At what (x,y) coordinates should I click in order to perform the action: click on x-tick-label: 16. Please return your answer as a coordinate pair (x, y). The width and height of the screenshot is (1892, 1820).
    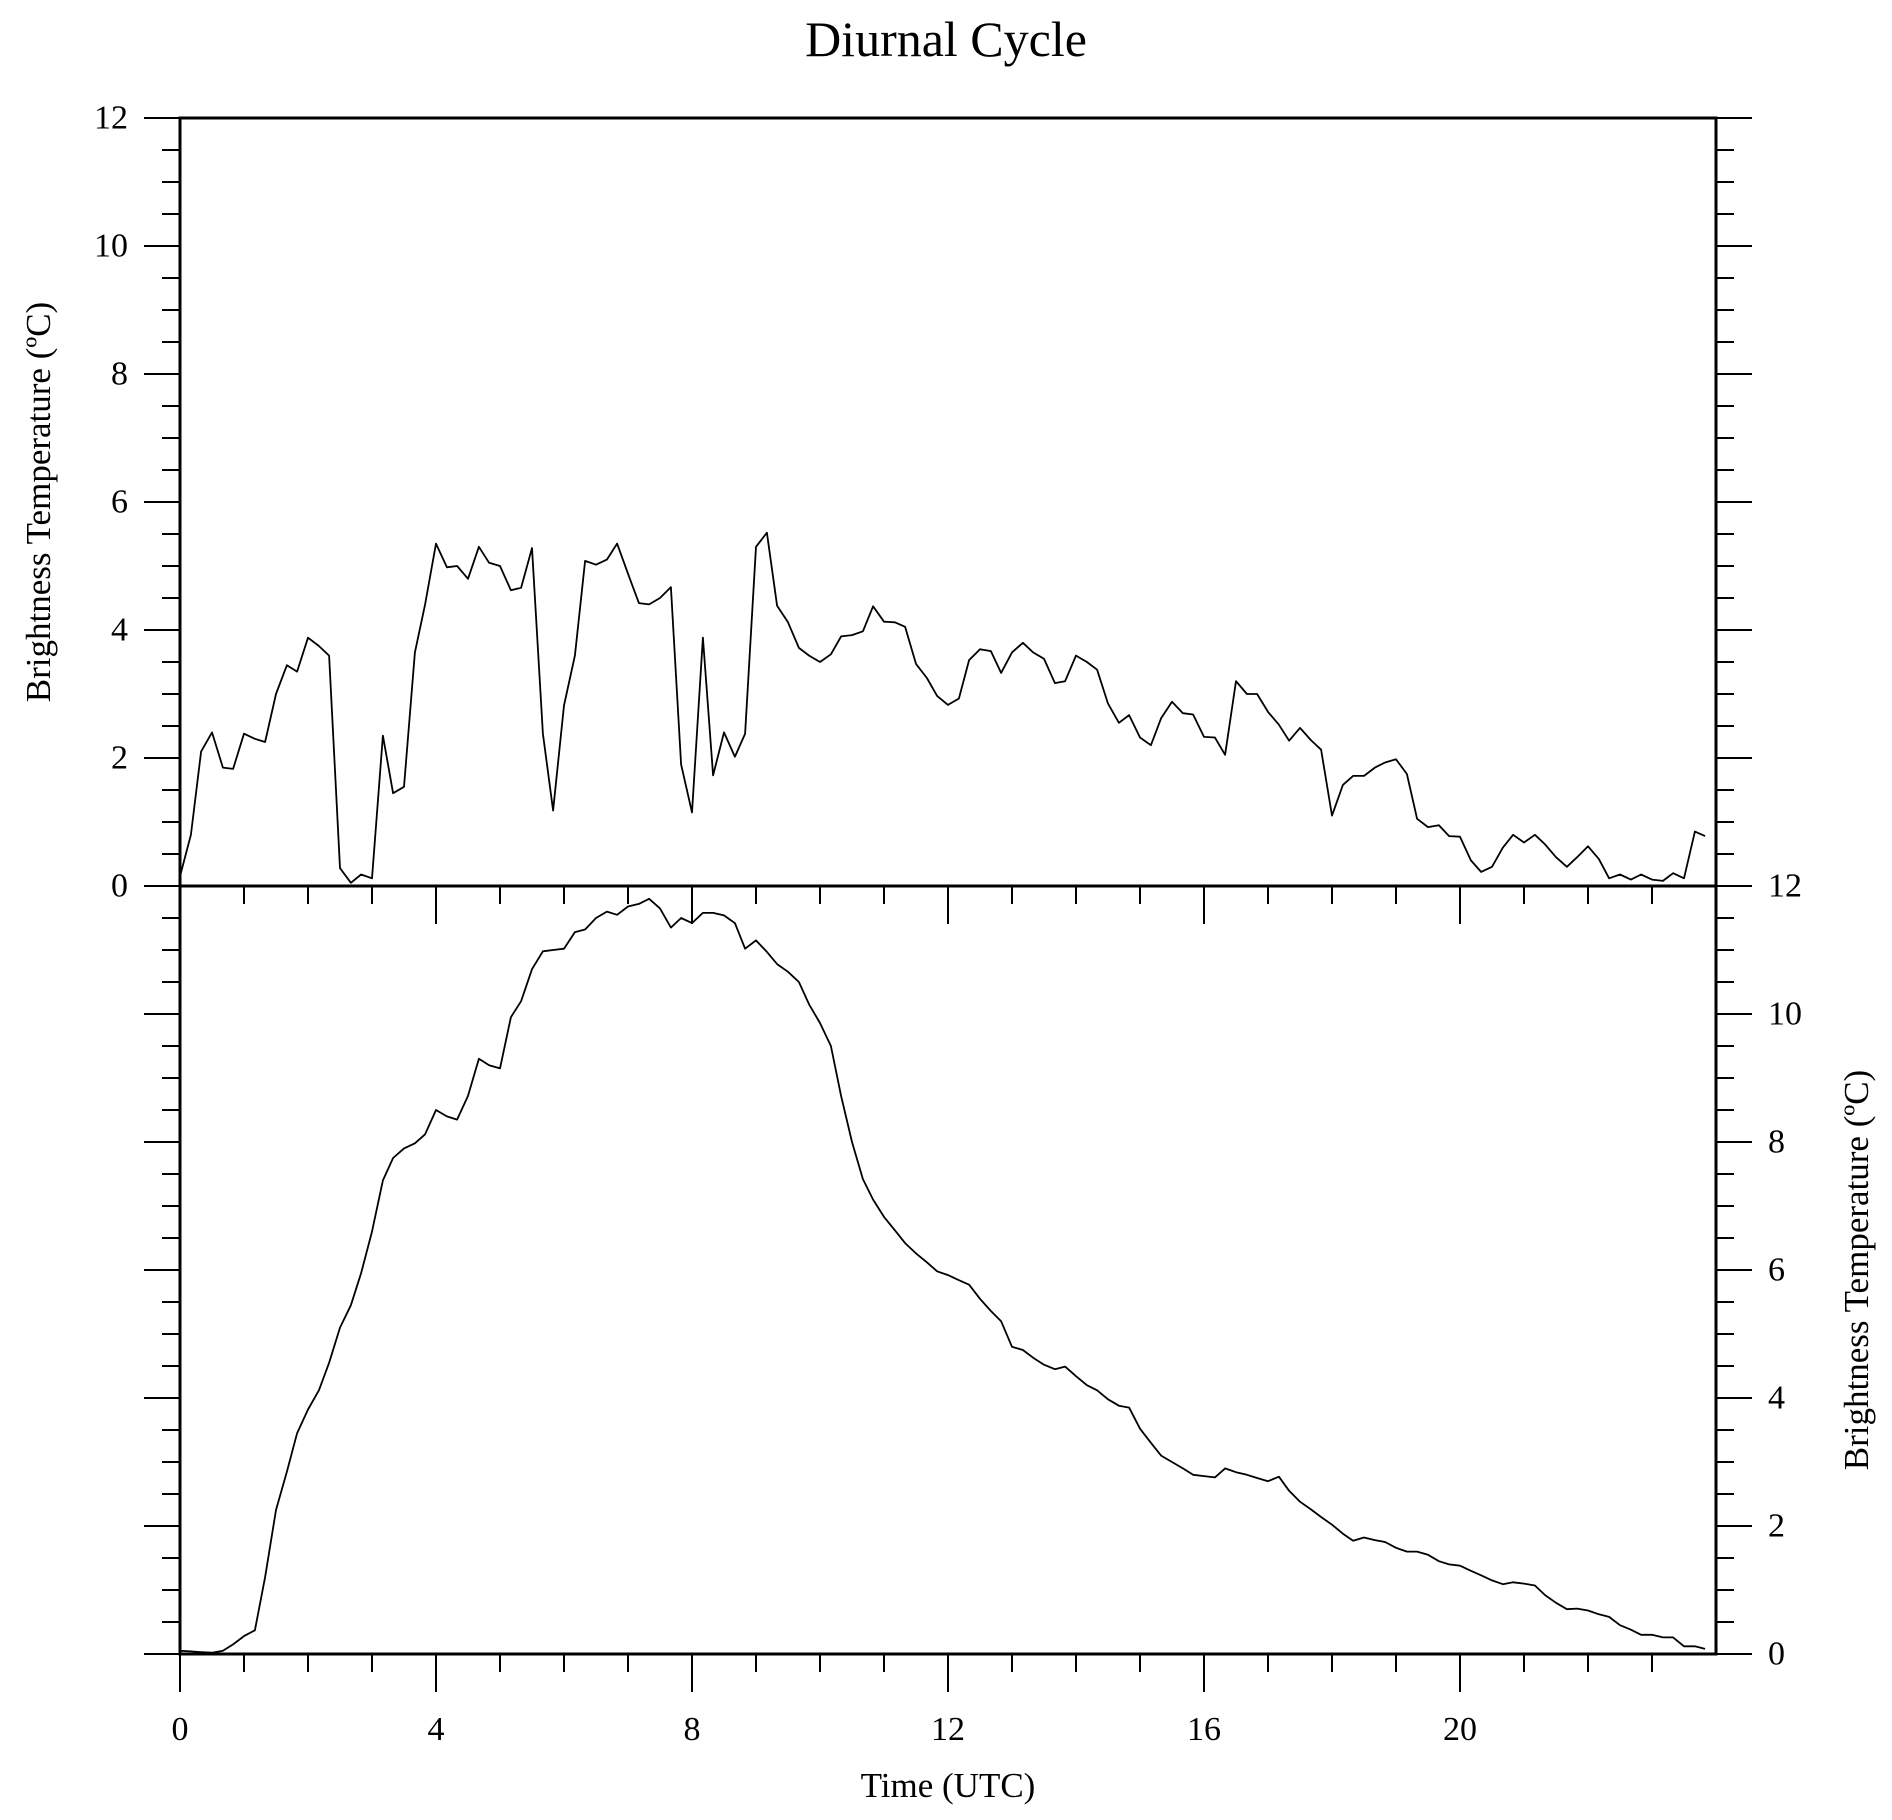
    Looking at the image, I should click on (1204, 1729).